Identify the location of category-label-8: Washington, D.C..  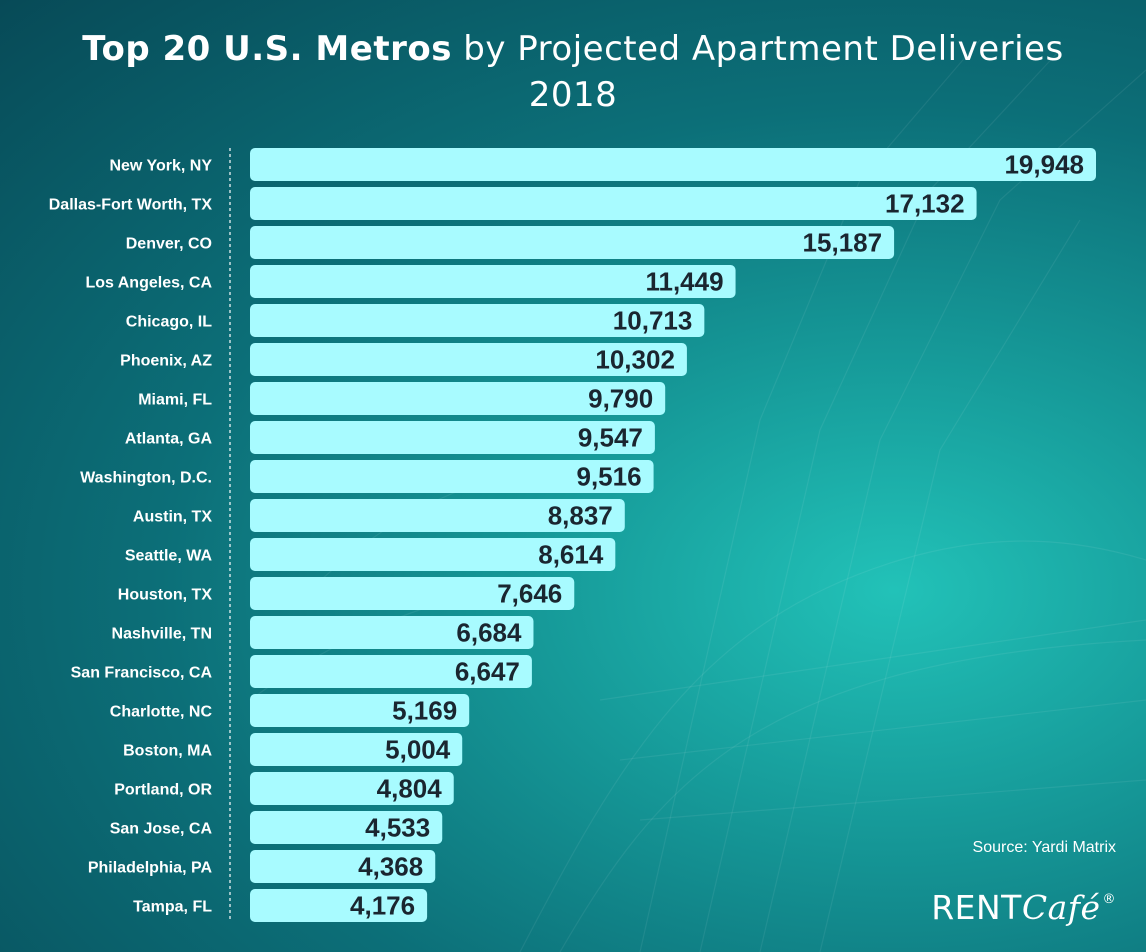
(146, 478).